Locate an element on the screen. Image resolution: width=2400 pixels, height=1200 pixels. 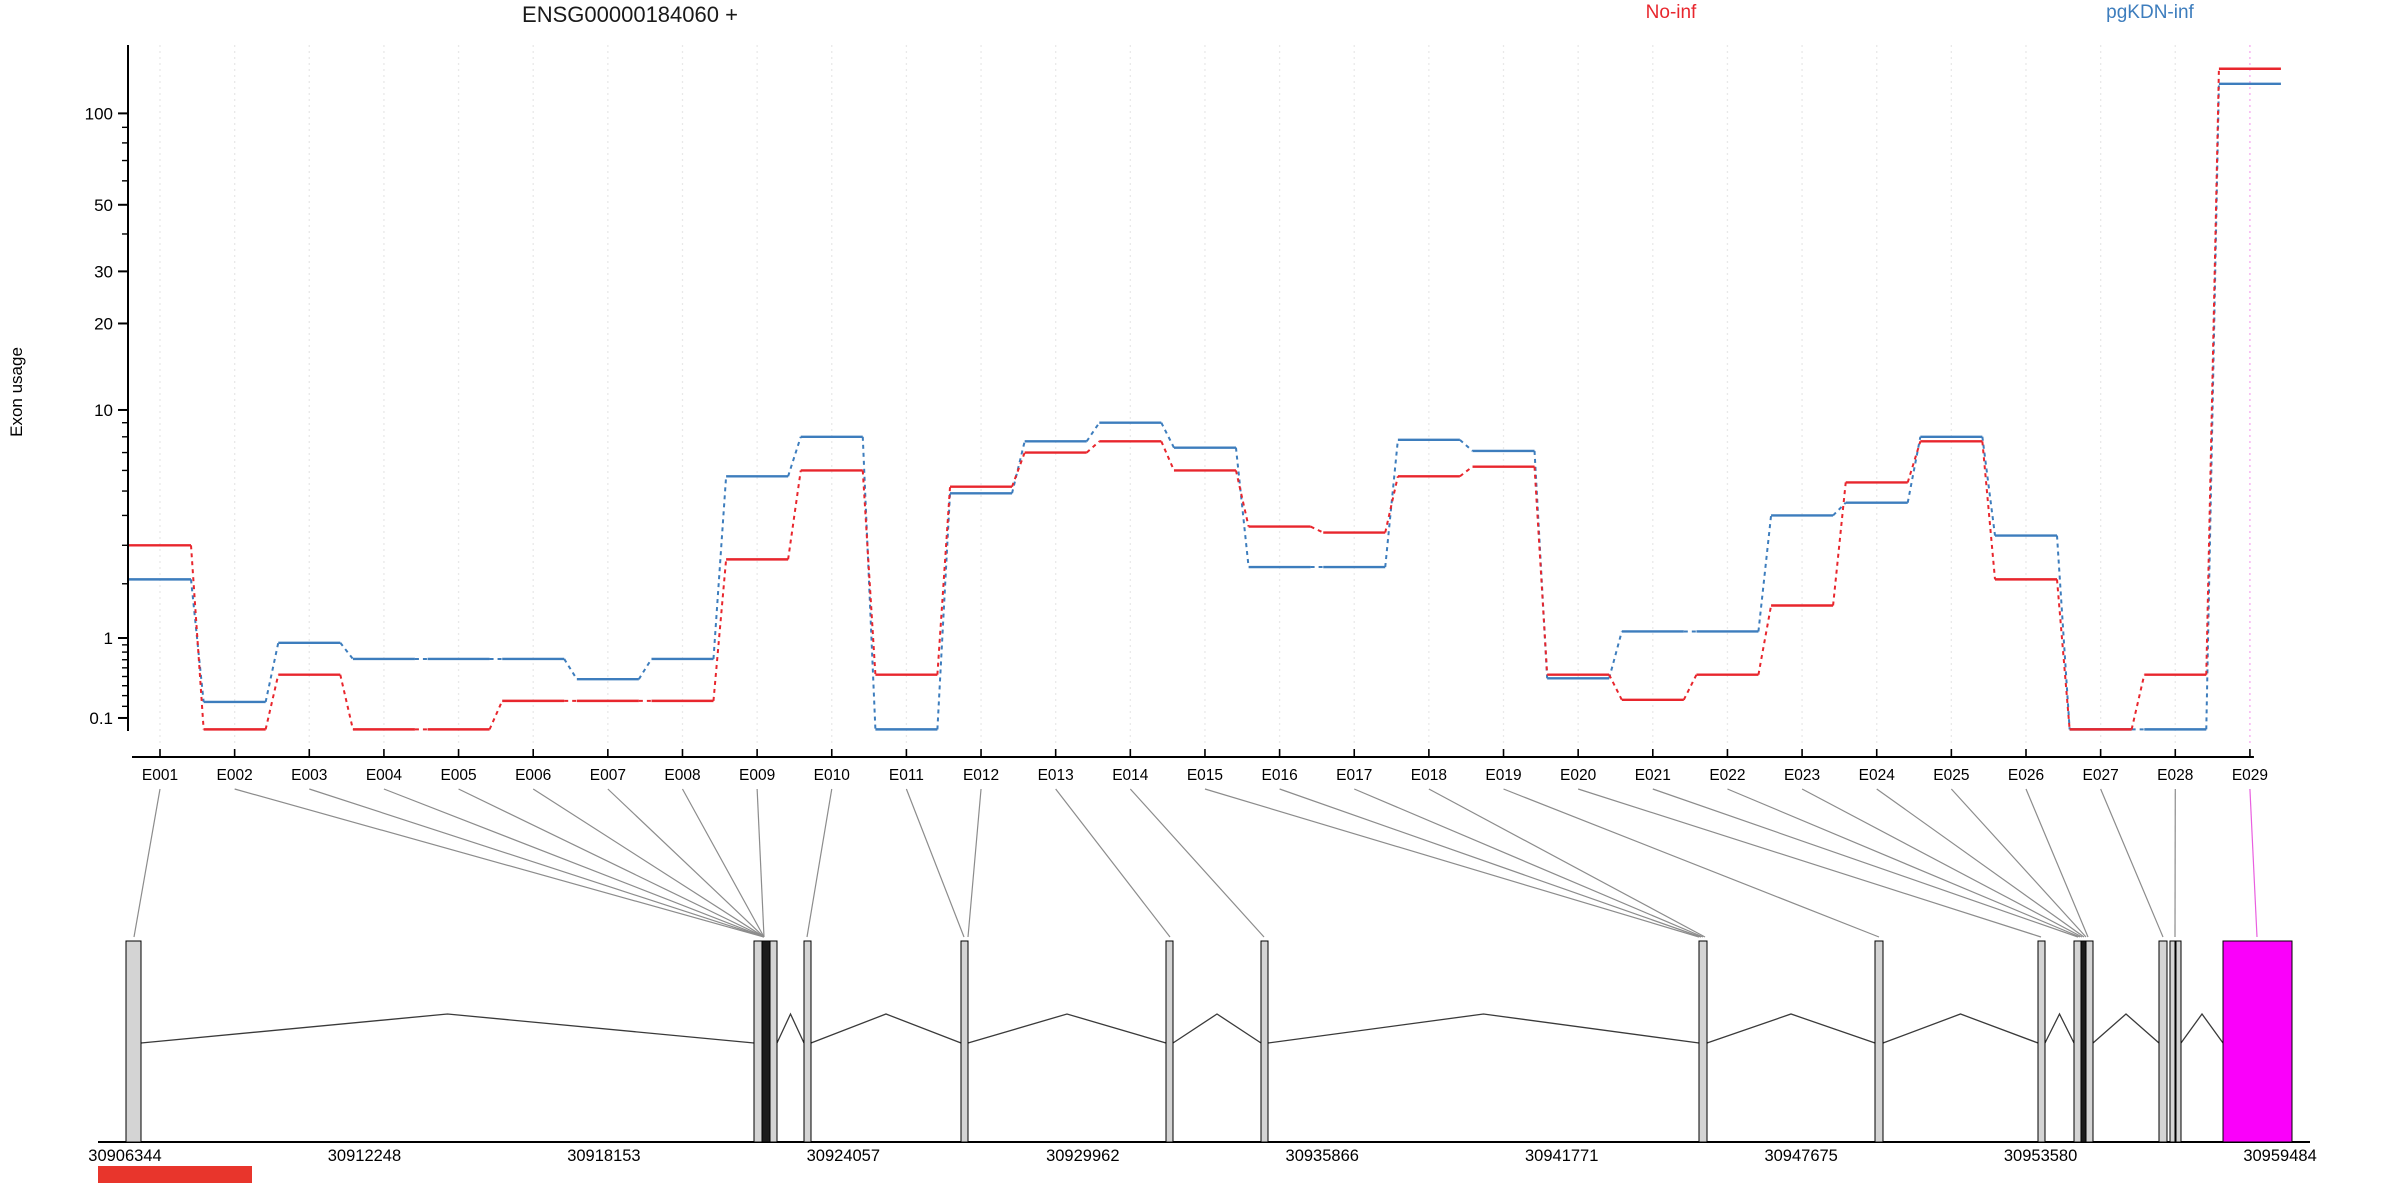
exon-leader-lines is located at coordinates (1195, 863).